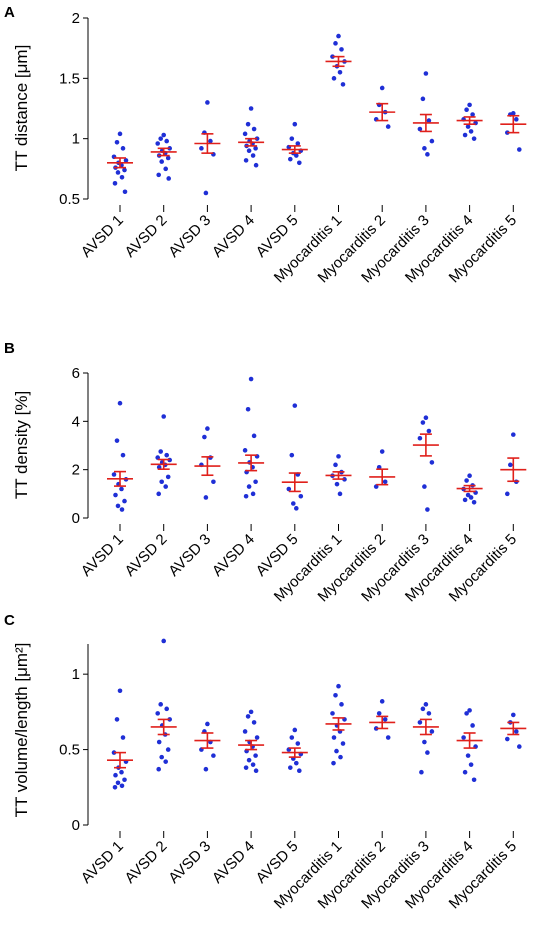 This screenshot has width=536, height=933. What do you see at coordinates (69, 78) in the screenshot?
I see `y-tick-label: 1.5` at bounding box center [69, 78].